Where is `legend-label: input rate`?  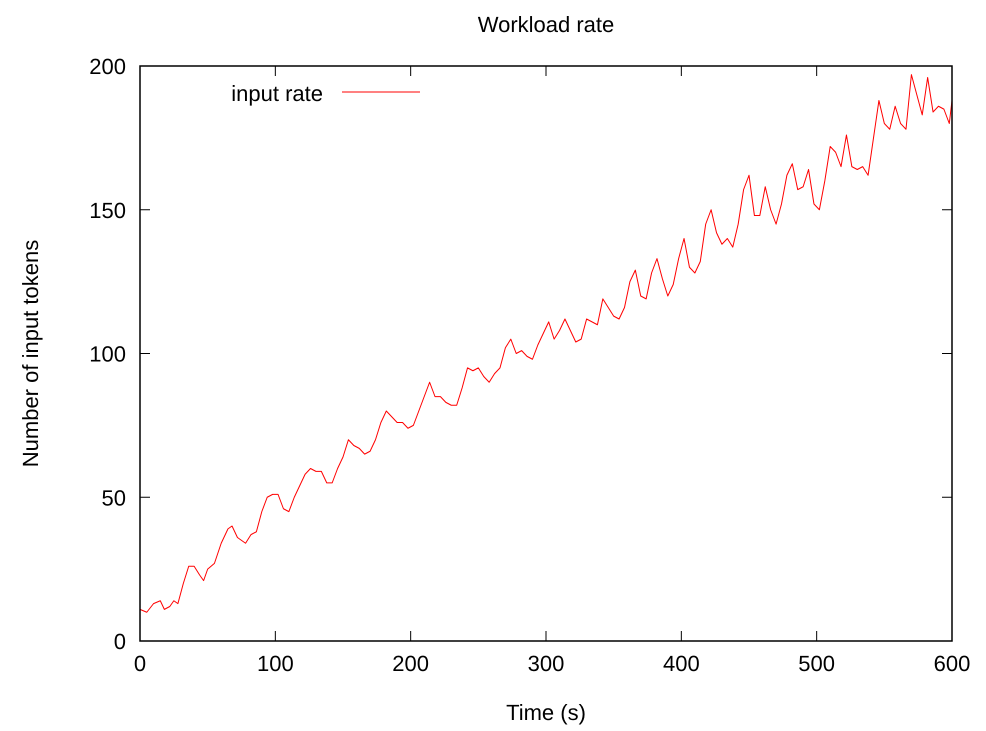 legend-label: input rate is located at coordinates (277, 93).